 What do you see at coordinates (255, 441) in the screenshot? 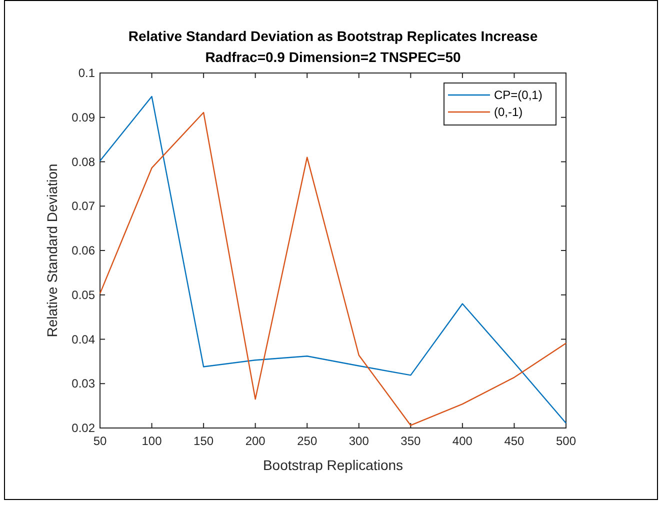
I see `x-tick-label: 200` at bounding box center [255, 441].